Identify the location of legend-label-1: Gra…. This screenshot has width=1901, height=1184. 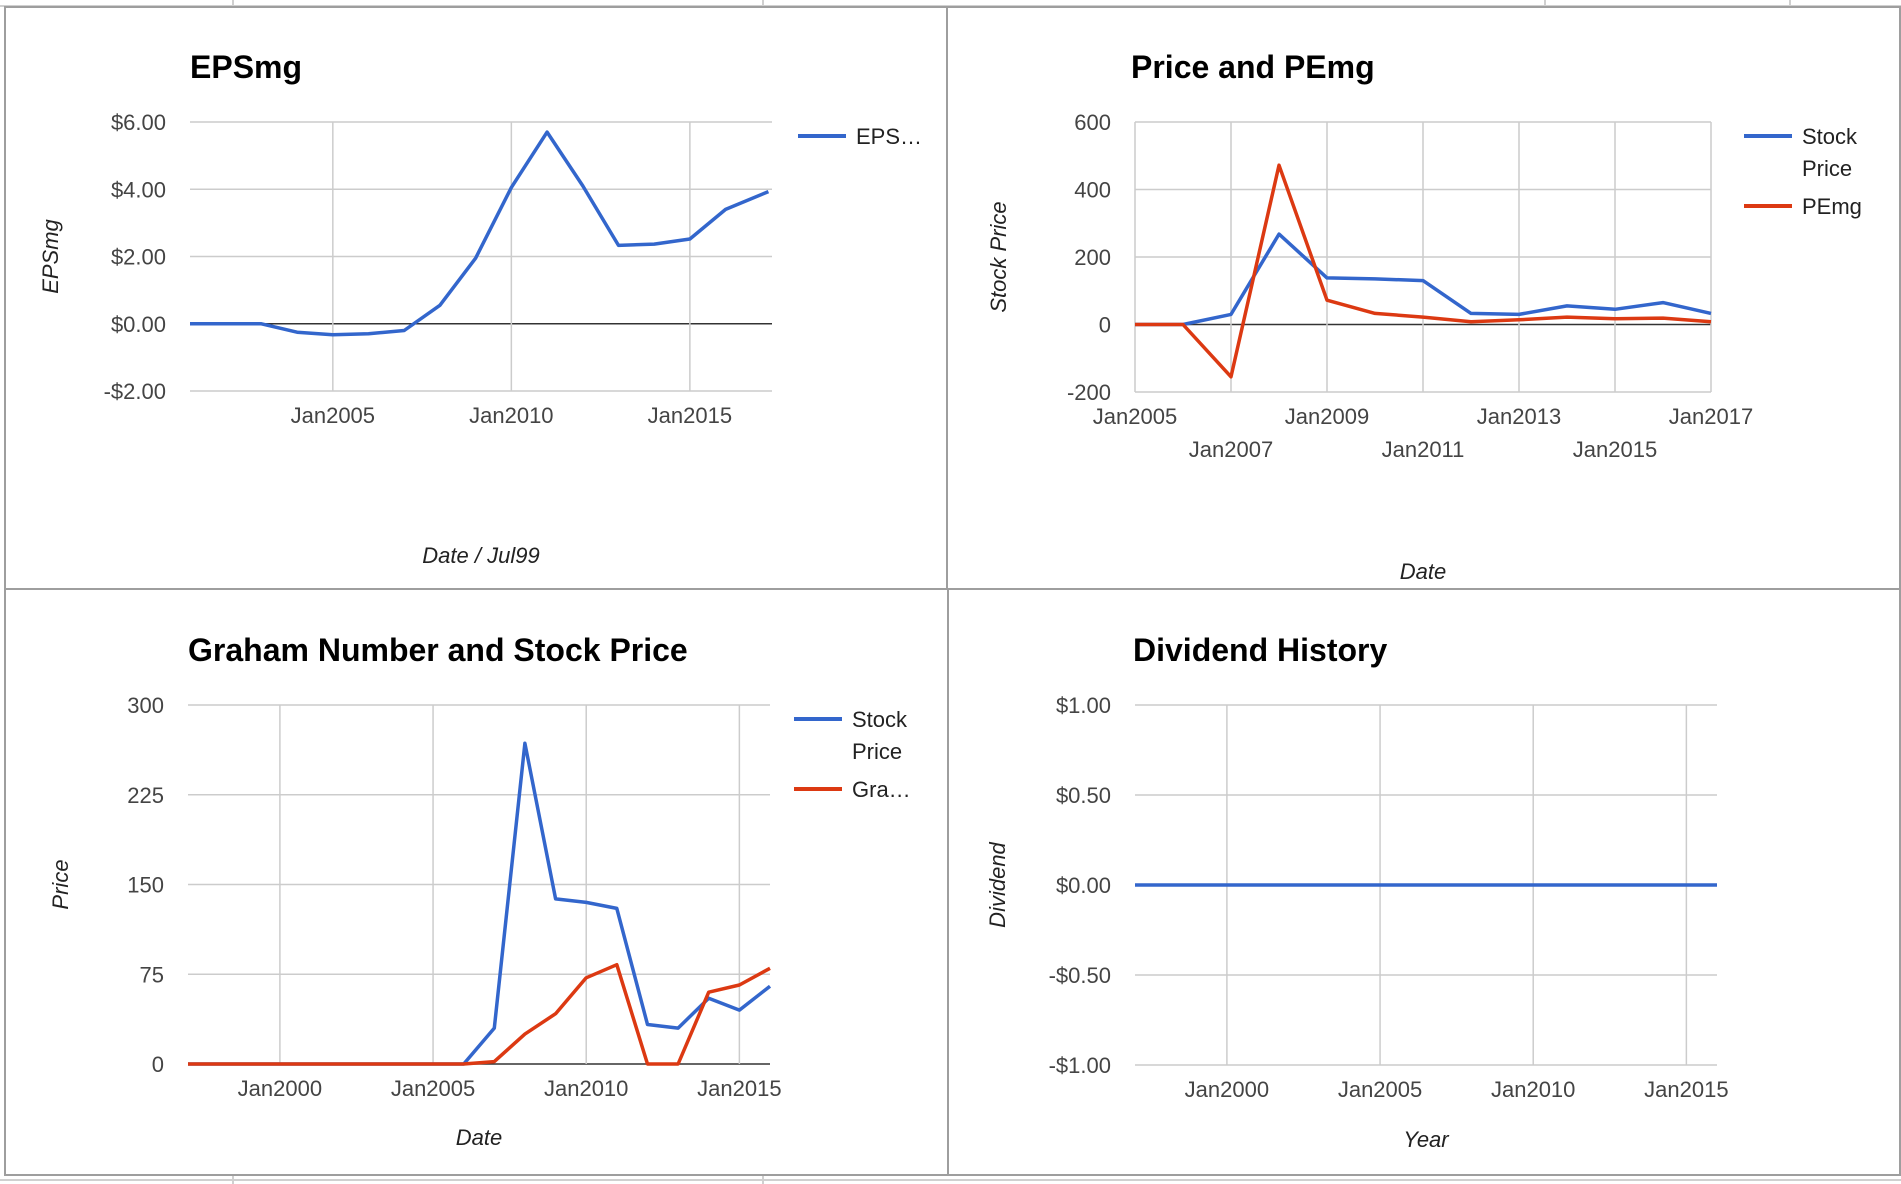
(881, 789).